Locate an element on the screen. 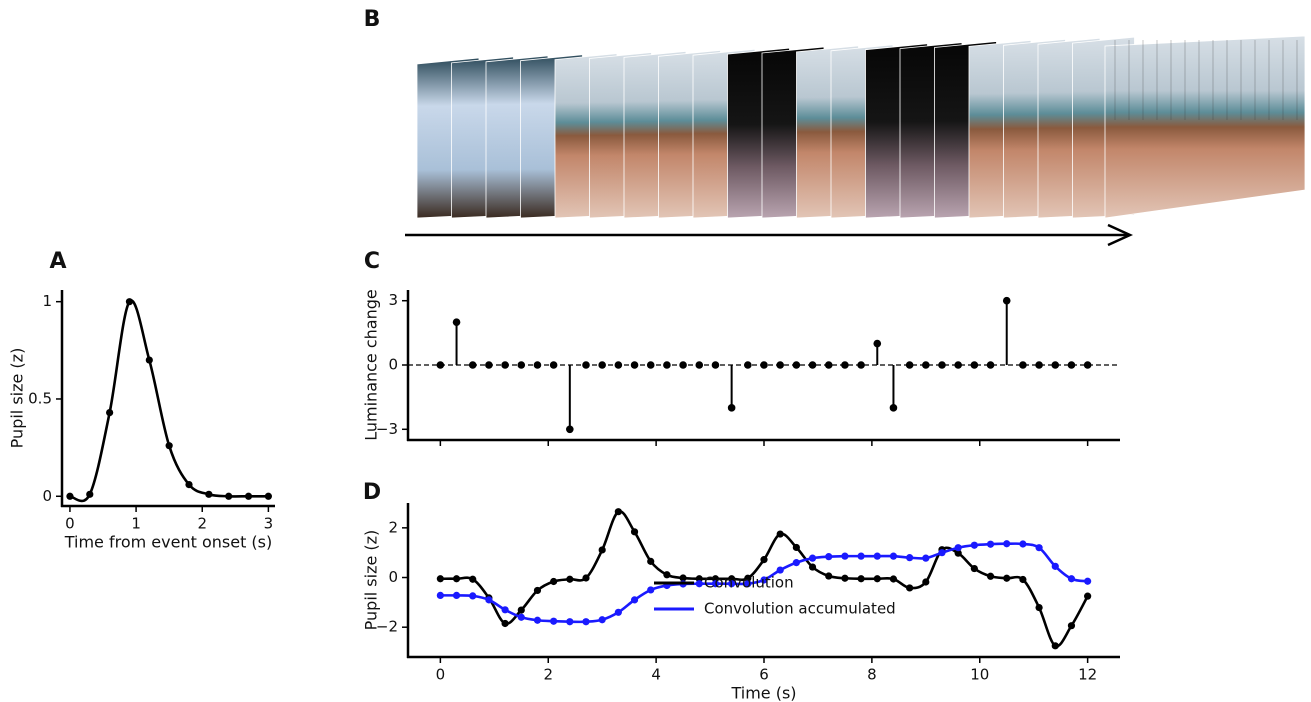 The width and height of the screenshot is (1311, 702). panel-label: C is located at coordinates (372, 261).